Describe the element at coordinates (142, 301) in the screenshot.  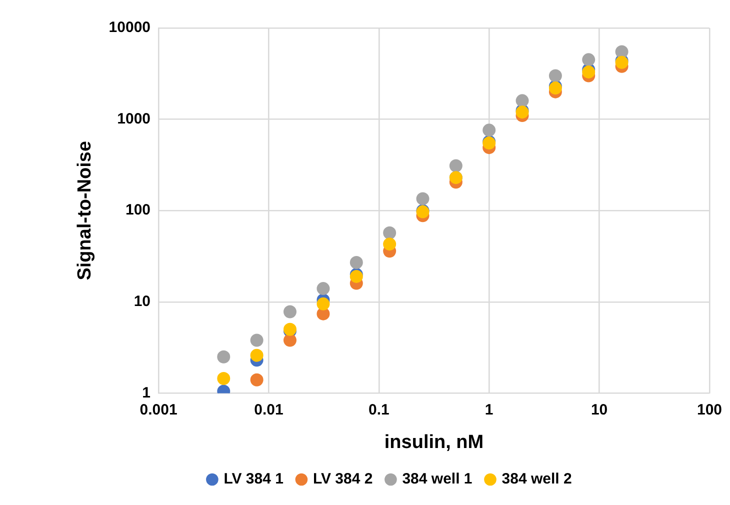
I see `y-tick-label: 10` at that location.